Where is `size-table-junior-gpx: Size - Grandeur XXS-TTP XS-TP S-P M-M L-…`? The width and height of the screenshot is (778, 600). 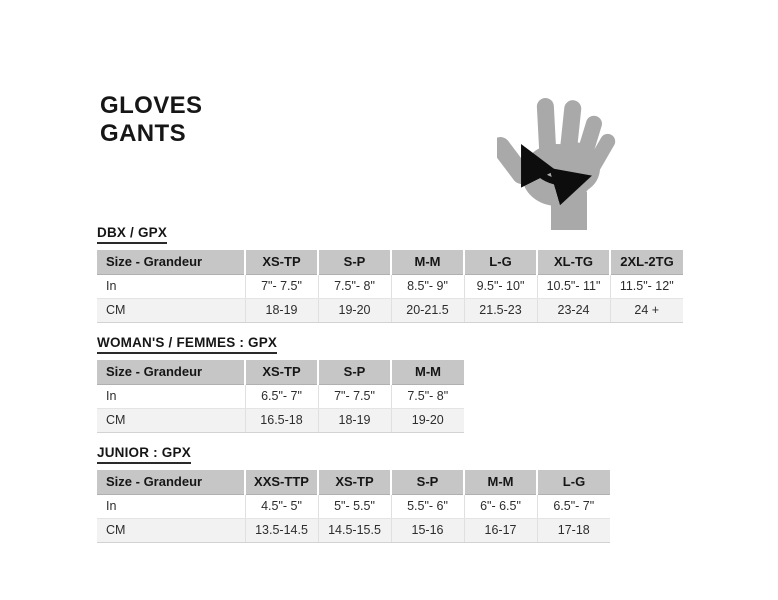 size-table-junior-gpx: Size - Grandeur XXS-TTP XS-TP S-P M-M L-… is located at coordinates (353, 506).